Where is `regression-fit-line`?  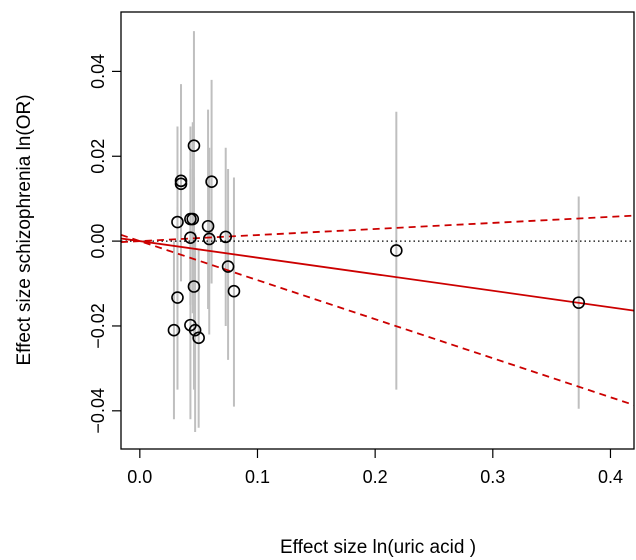 regression-fit-line is located at coordinates (377, 274).